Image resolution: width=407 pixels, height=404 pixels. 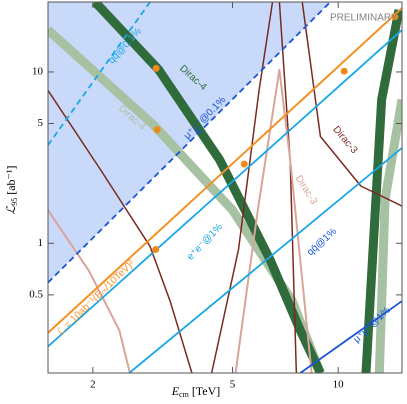 What do you see at coordinates (233, 385) in the screenshot?
I see `x-tick-label: 5` at bounding box center [233, 385].